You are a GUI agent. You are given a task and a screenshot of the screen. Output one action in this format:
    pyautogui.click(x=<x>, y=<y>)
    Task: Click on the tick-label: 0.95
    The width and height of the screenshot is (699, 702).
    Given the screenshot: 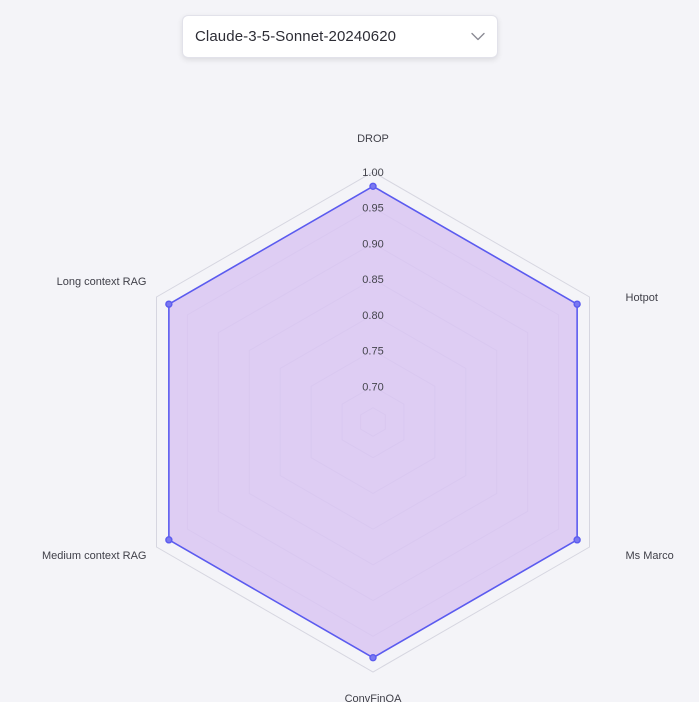 What is the action you would take?
    pyautogui.click(x=372, y=209)
    